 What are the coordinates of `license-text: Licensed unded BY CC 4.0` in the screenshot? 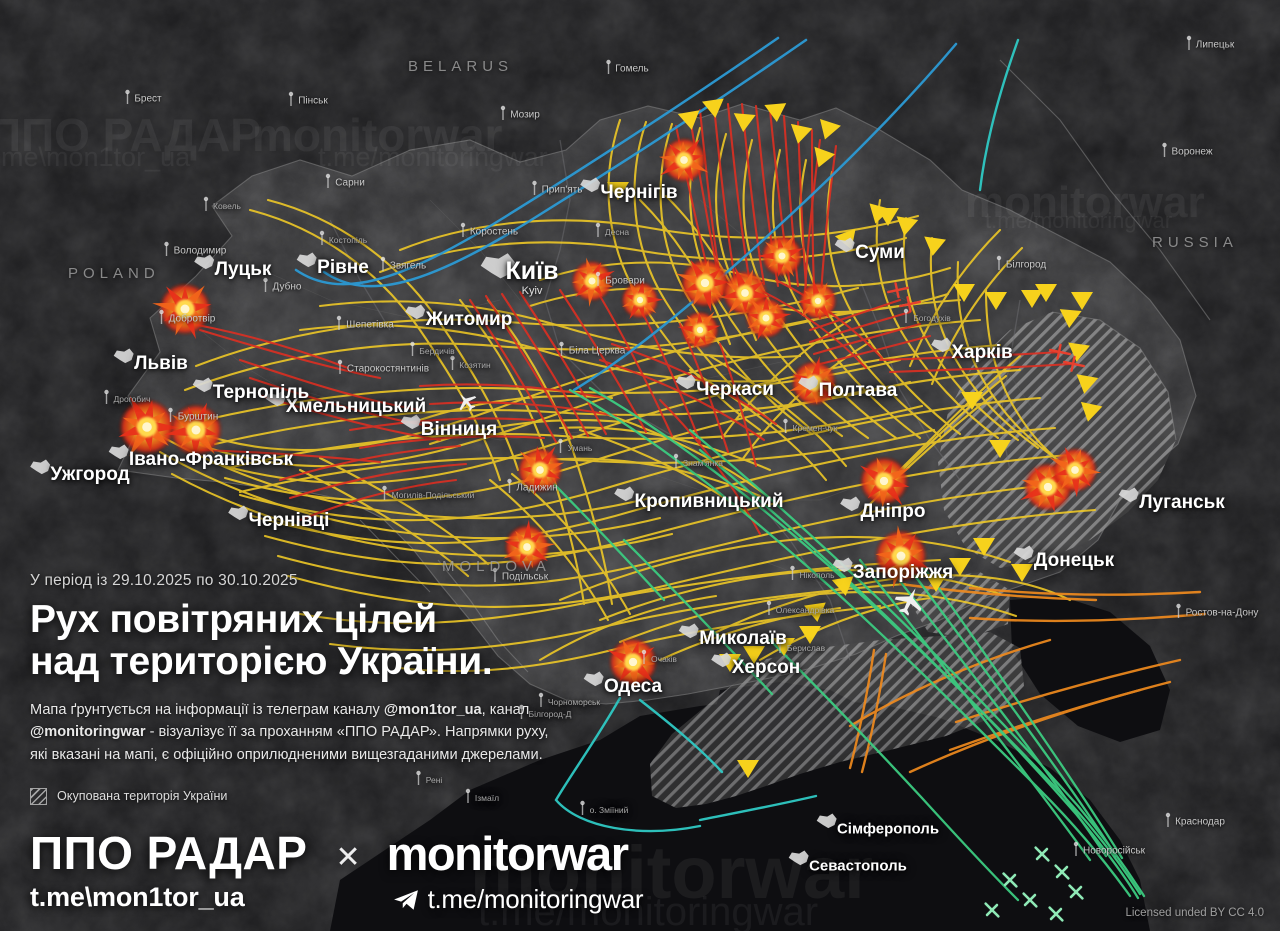 It's located at (1194, 913).